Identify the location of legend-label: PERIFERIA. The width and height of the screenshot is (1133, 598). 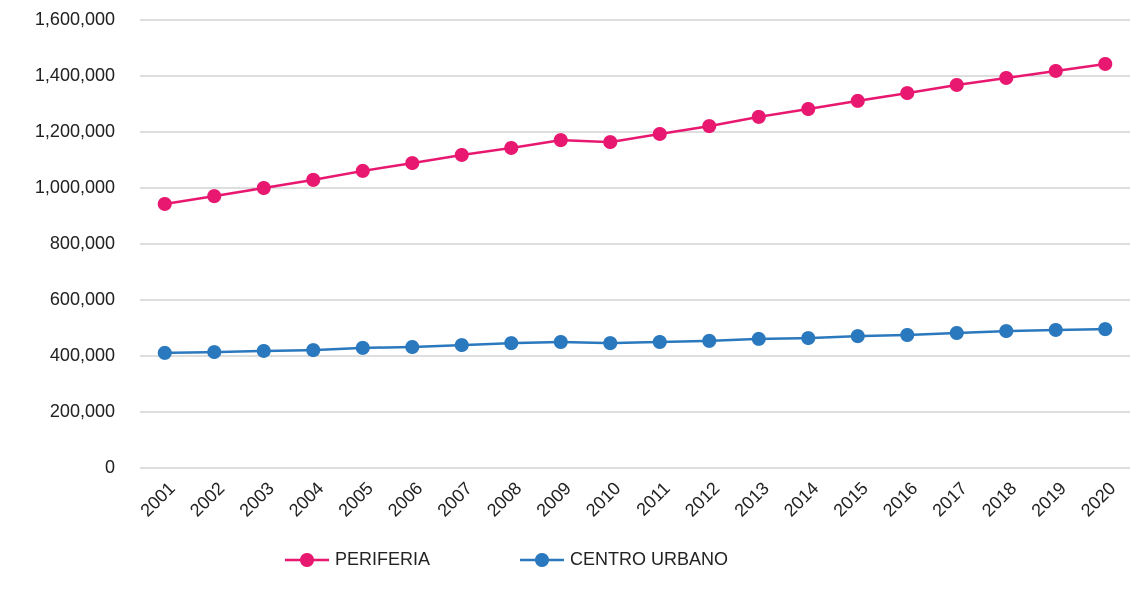
(382, 559).